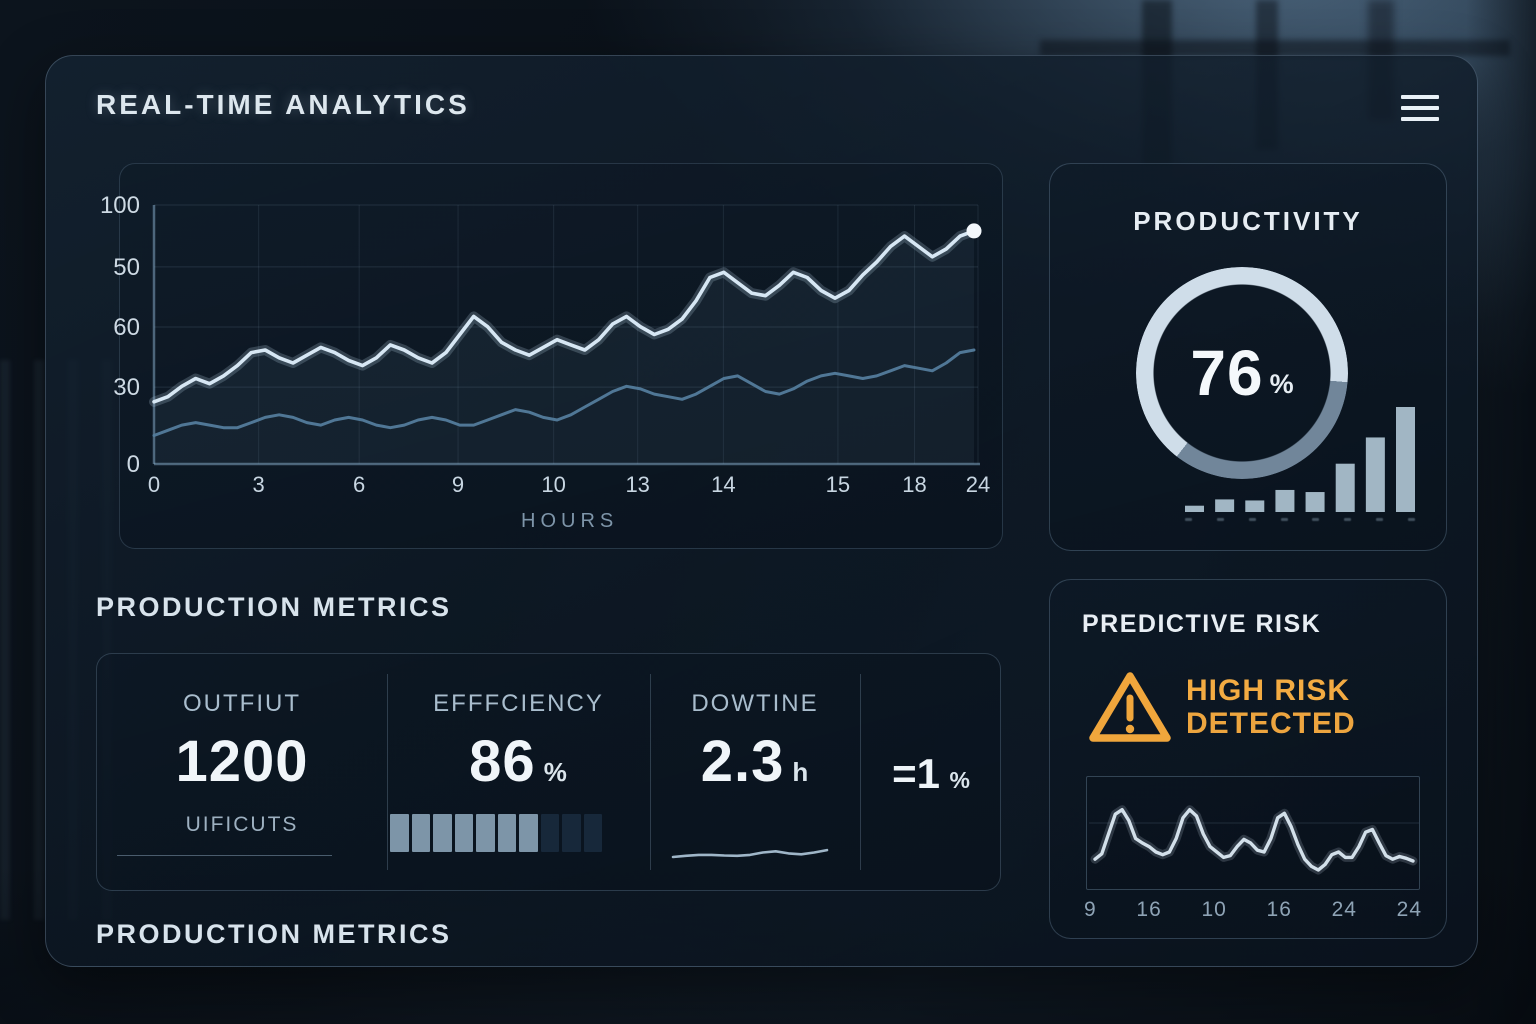  What do you see at coordinates (1090, 909) in the screenshot?
I see `risk-x-tick: 9` at bounding box center [1090, 909].